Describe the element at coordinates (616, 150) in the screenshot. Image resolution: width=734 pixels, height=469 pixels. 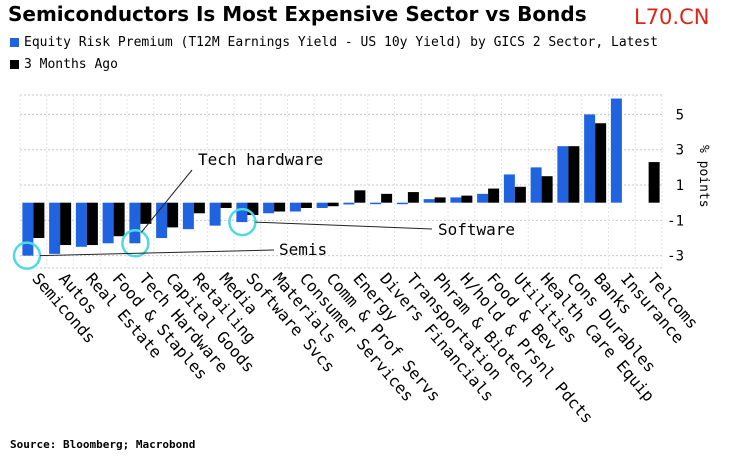
I see `bar-latest-insurance` at that location.